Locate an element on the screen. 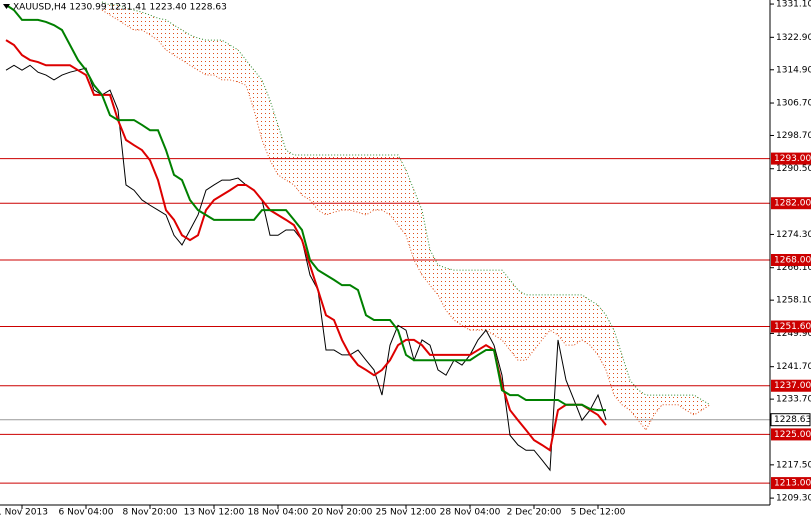  level-label: 1251.60 is located at coordinates (792, 327).